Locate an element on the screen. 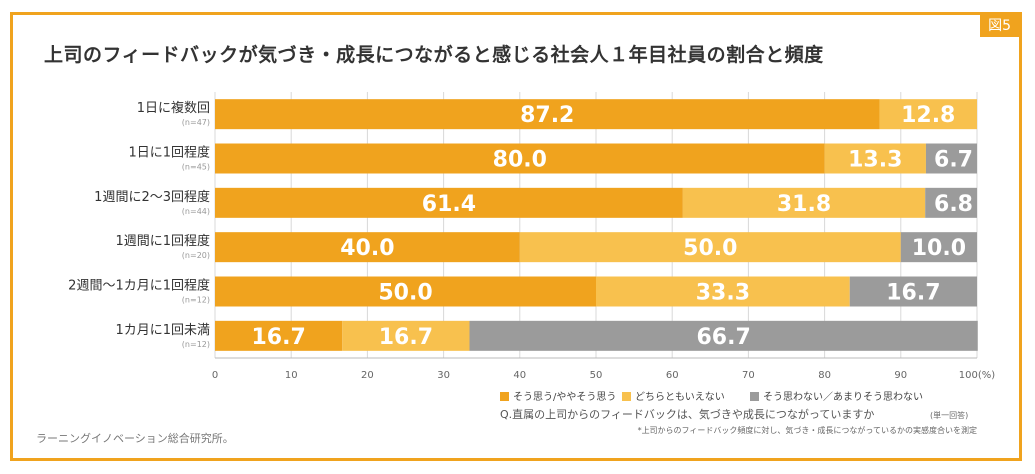 This screenshot has height=474, width=1035. x-tick-label: 50 is located at coordinates (596, 375).